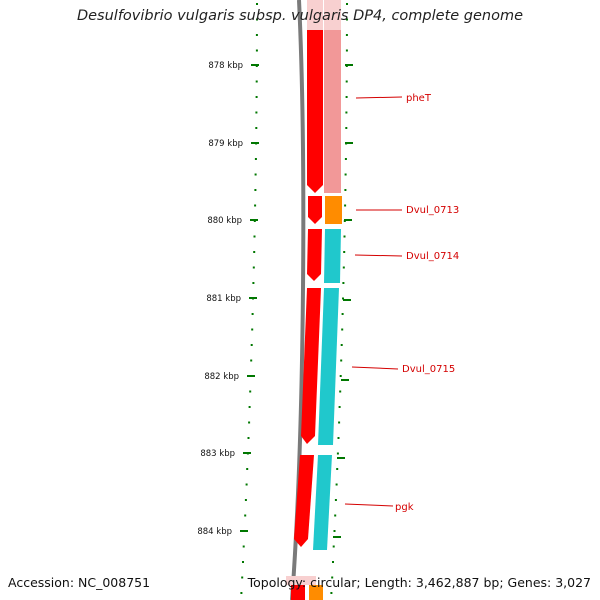 The image size is (600, 600). What do you see at coordinates (225, 144) in the screenshot?
I see `scale-tick-label: 879 kbp` at bounding box center [225, 144].